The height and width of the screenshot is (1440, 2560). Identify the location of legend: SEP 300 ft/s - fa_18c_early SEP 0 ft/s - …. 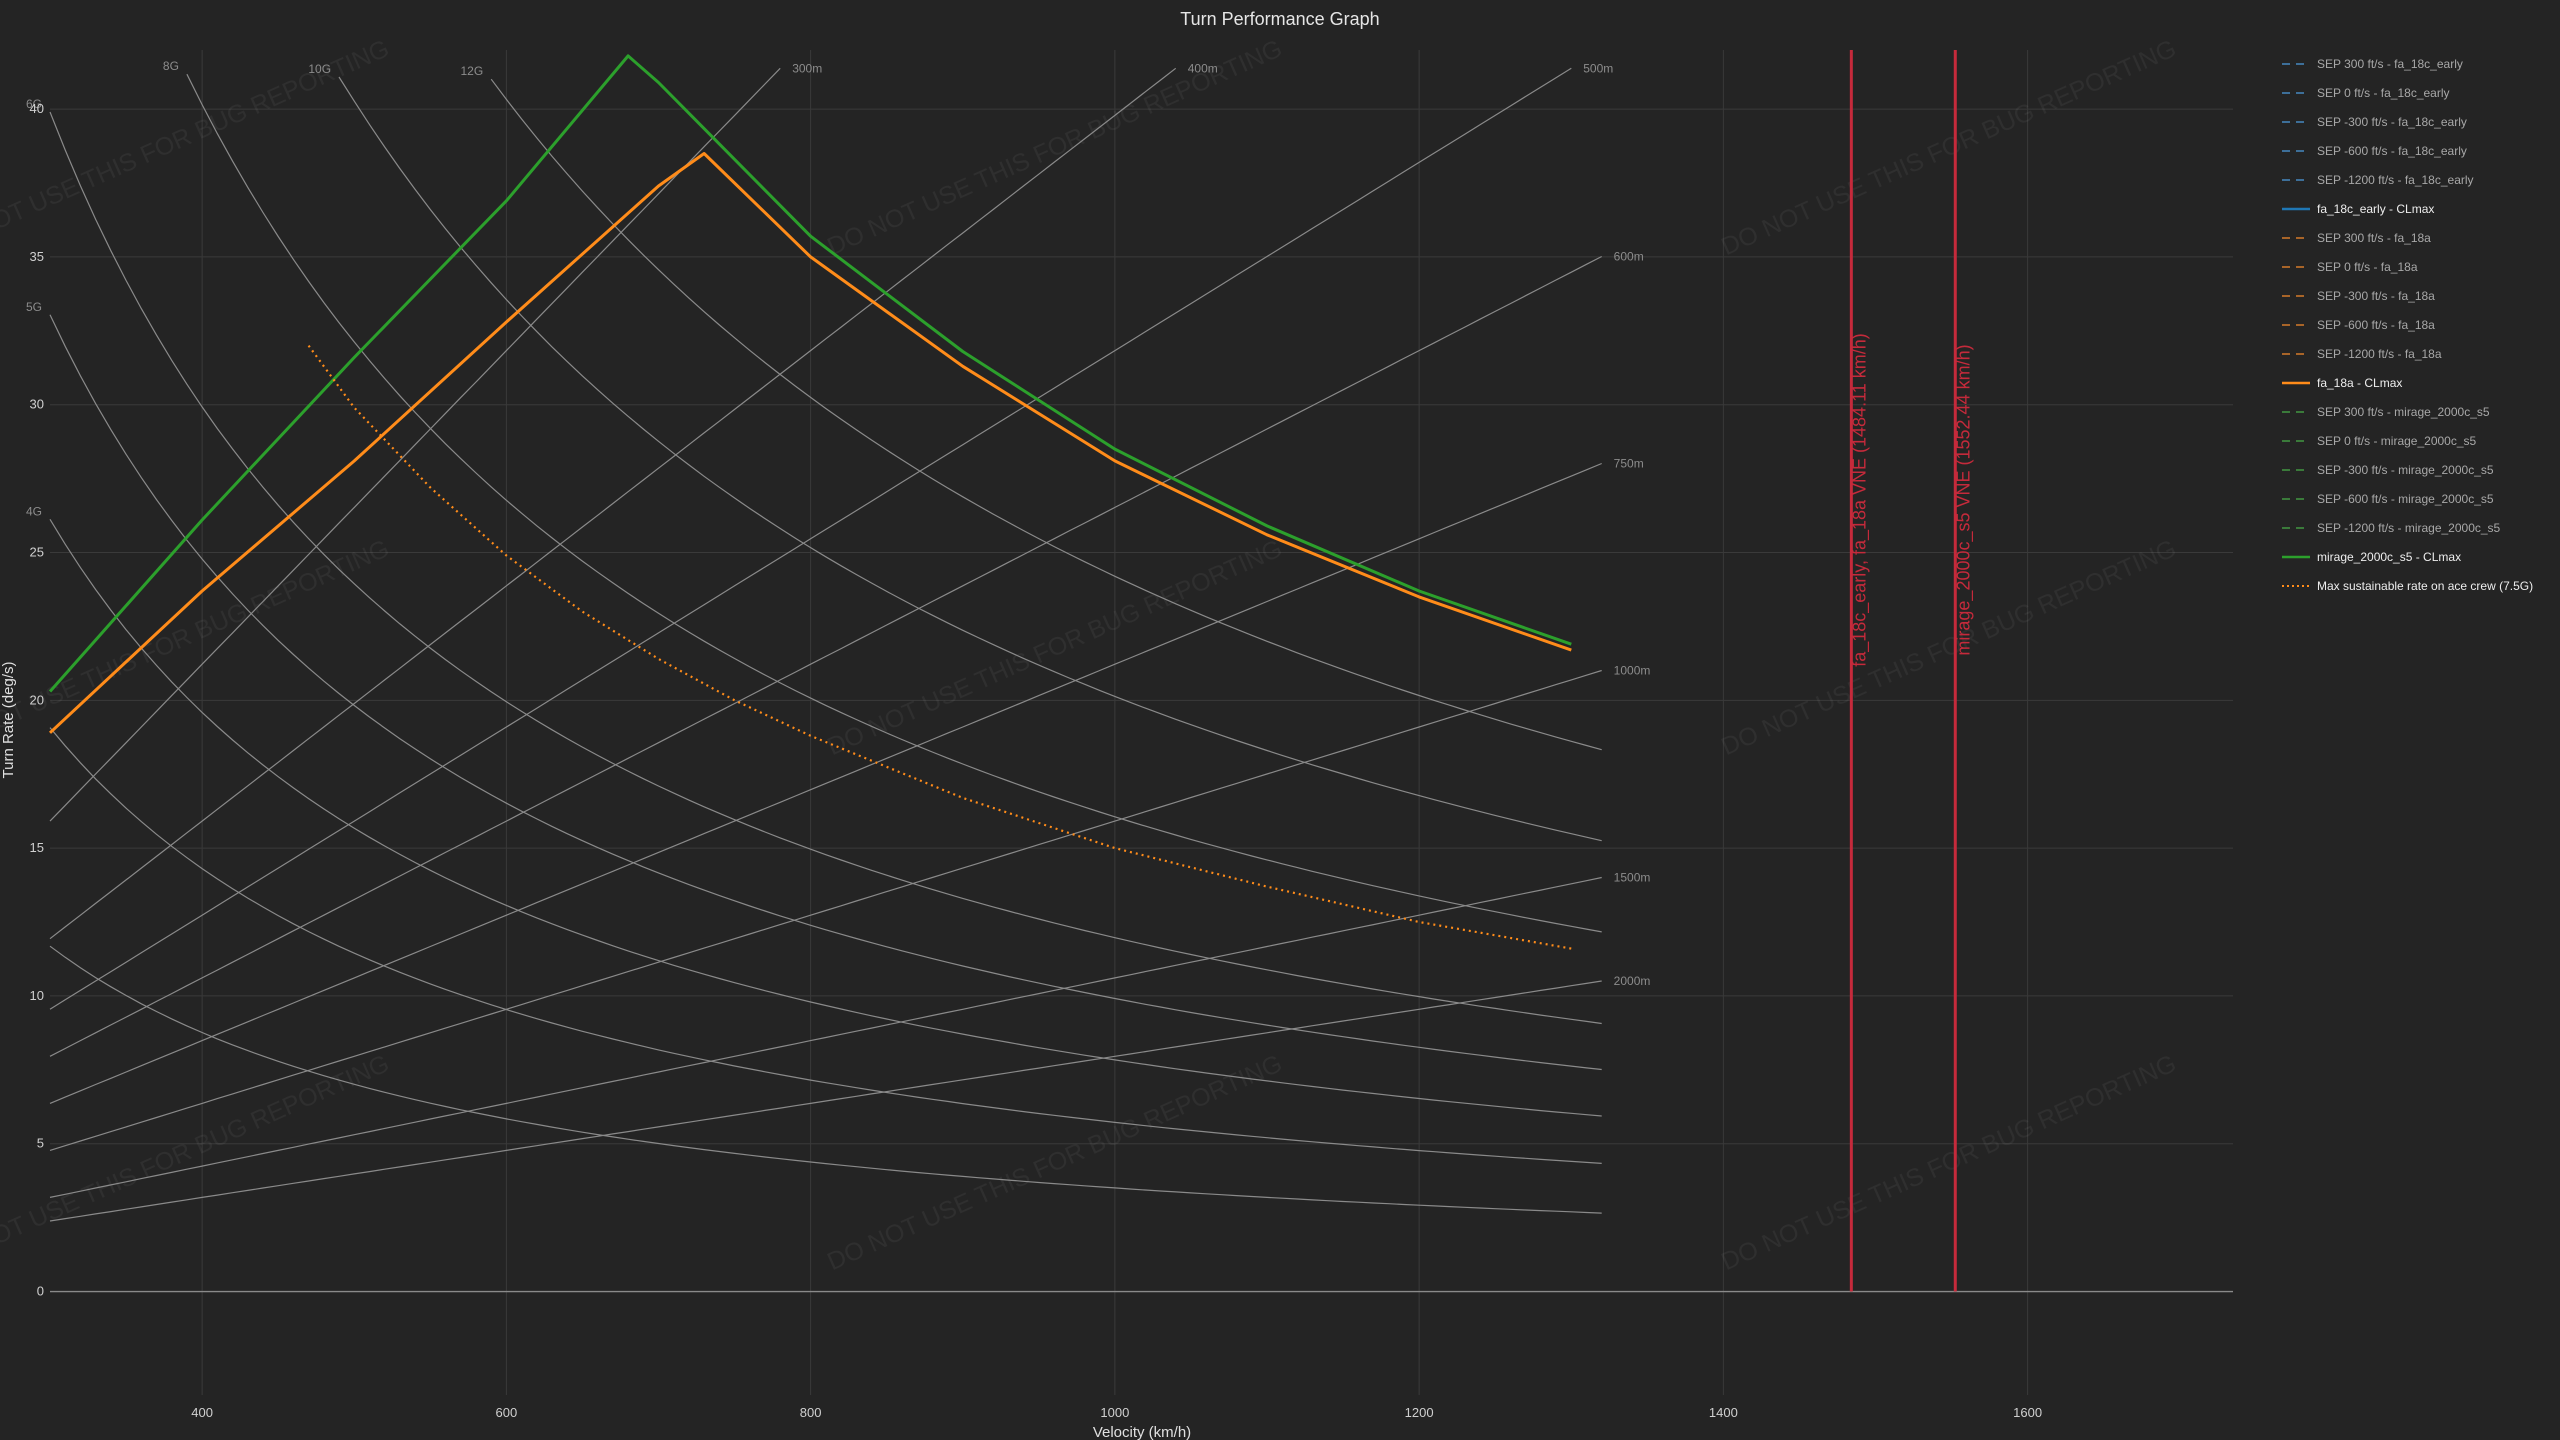
(2407, 325).